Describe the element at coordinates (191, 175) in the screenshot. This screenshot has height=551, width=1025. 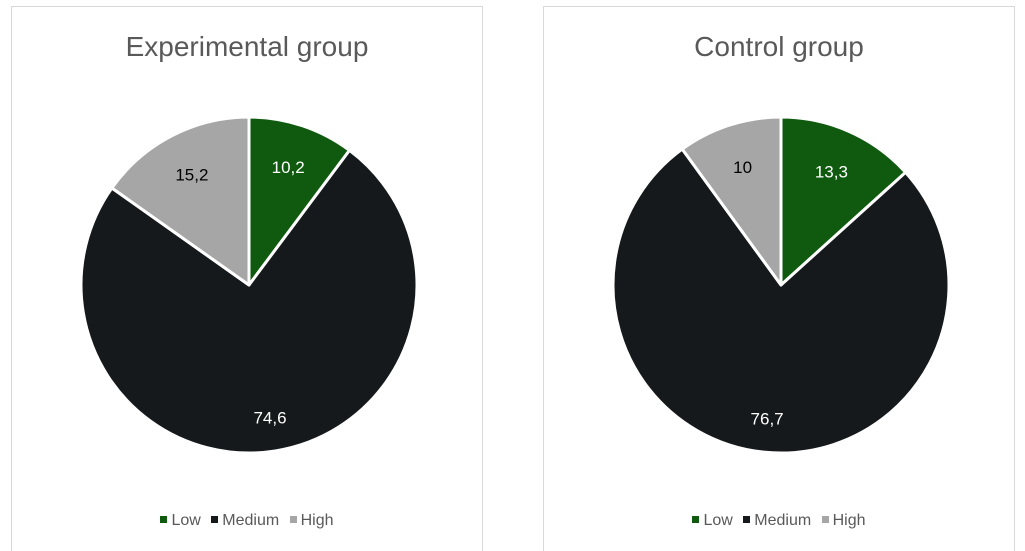
I see `data-label-high: 15,2` at that location.